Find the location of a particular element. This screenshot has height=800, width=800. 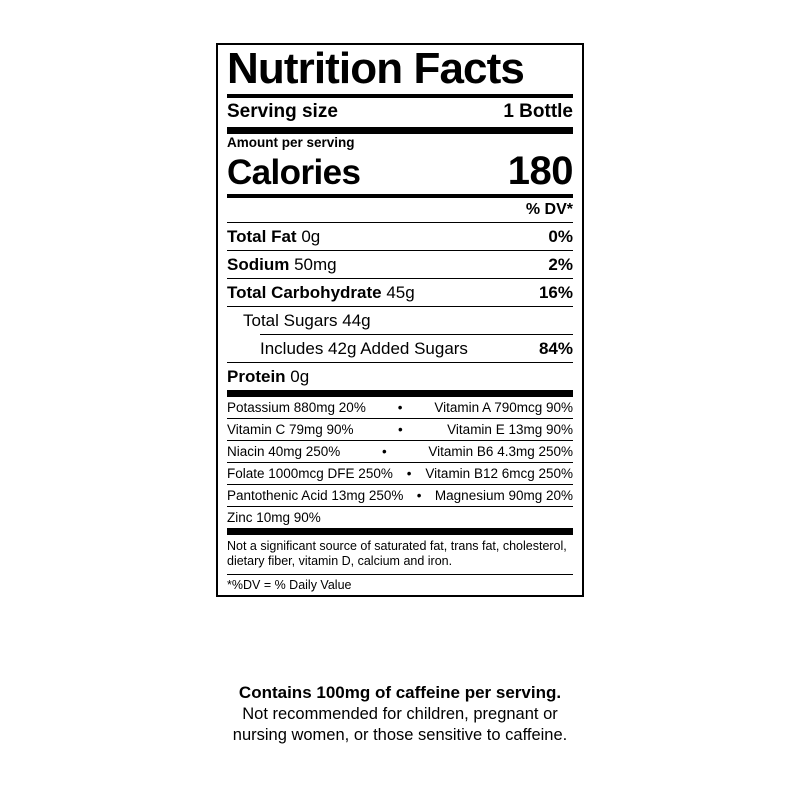

nutrient-name: Total Sugars 44g is located at coordinates (307, 321).